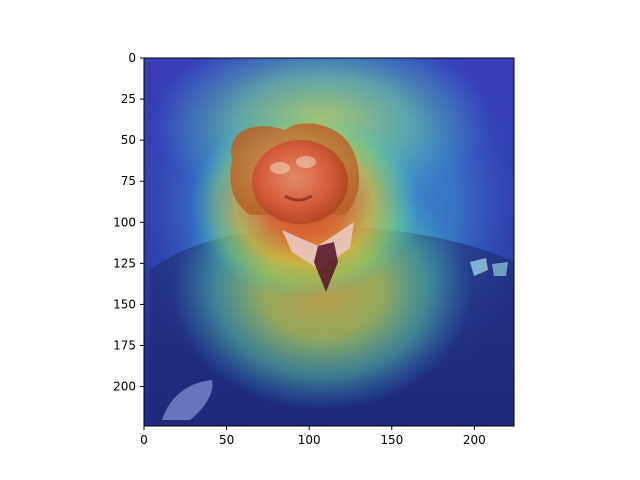  What do you see at coordinates (309, 440) in the screenshot?
I see `x-tick-label: 100` at bounding box center [309, 440].